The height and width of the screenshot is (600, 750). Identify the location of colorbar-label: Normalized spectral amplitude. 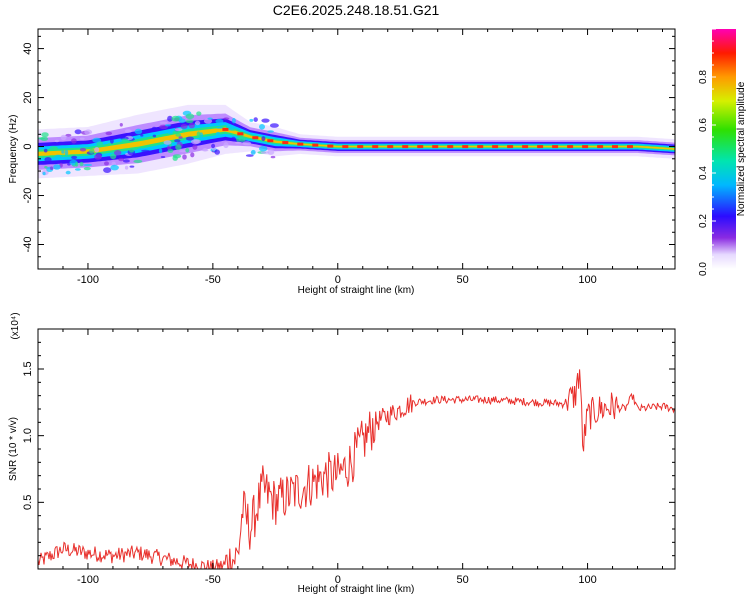
(741, 148).